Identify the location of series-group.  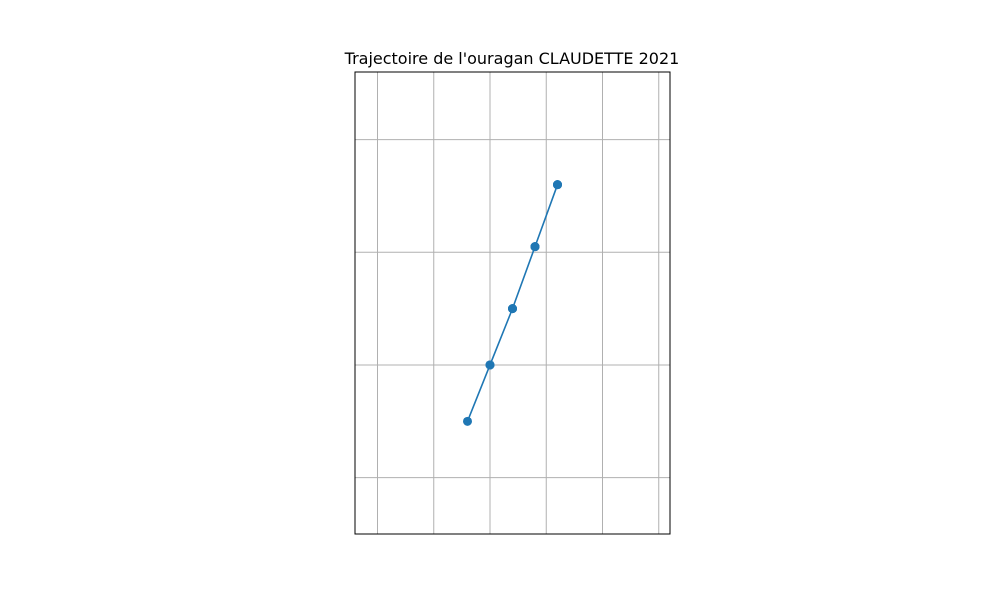
(512, 303).